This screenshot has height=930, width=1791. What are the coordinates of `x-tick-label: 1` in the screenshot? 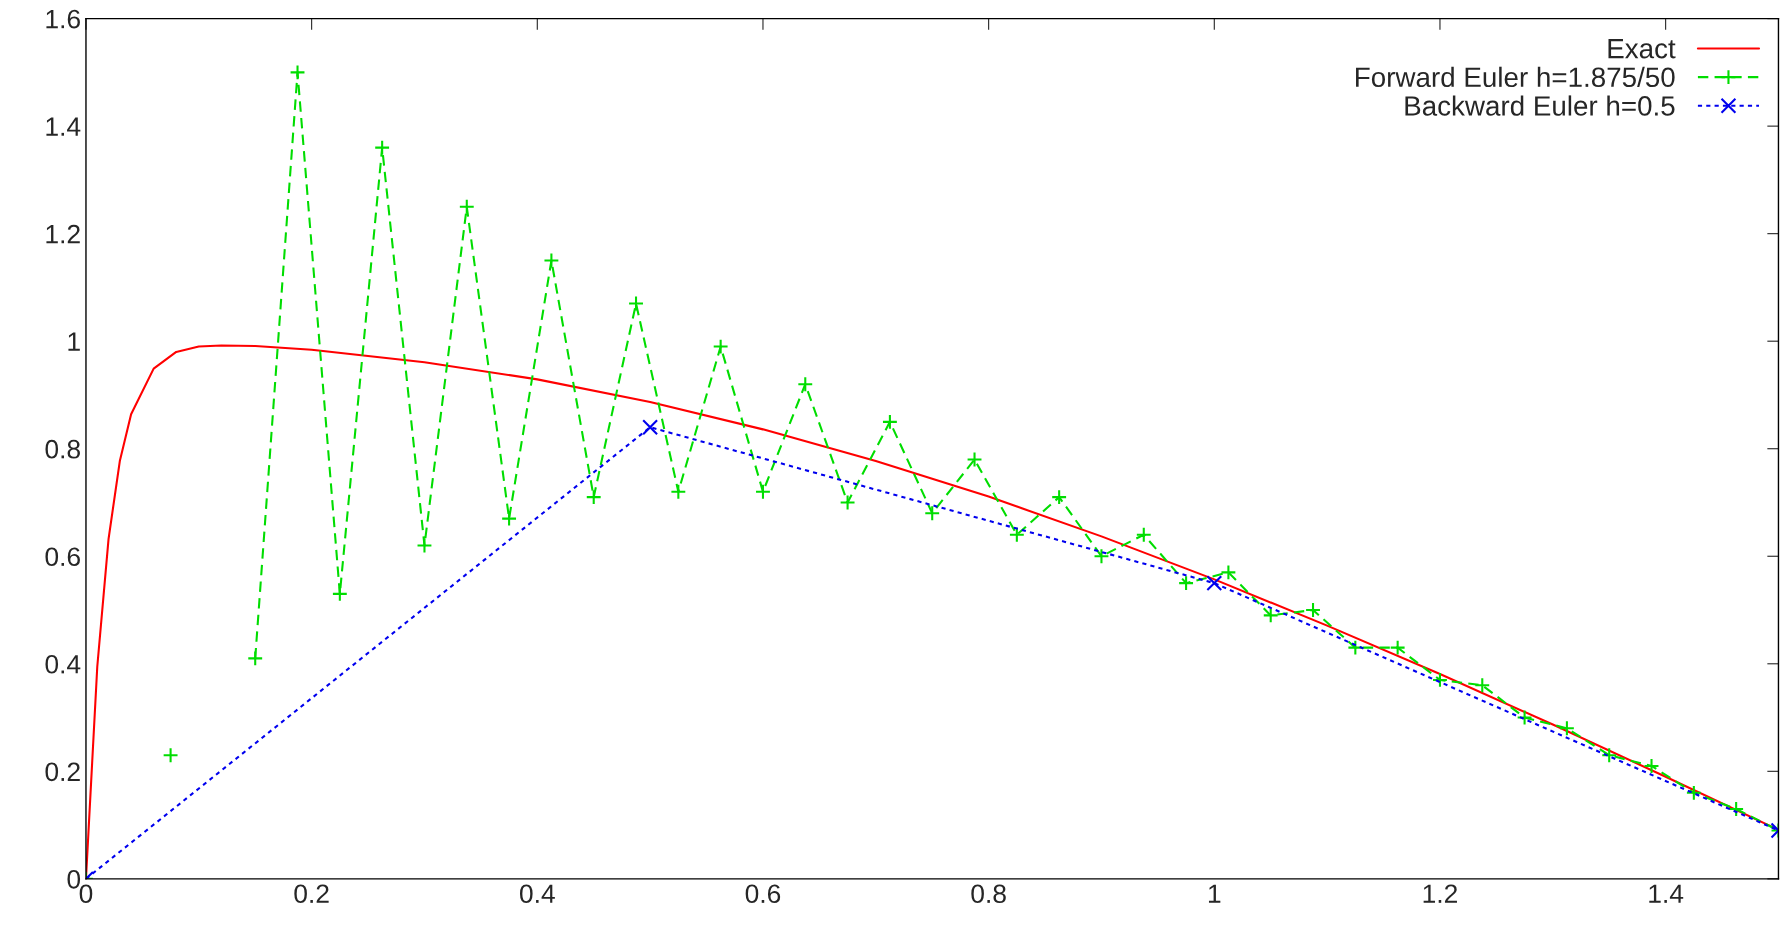 It's located at (1214, 893).